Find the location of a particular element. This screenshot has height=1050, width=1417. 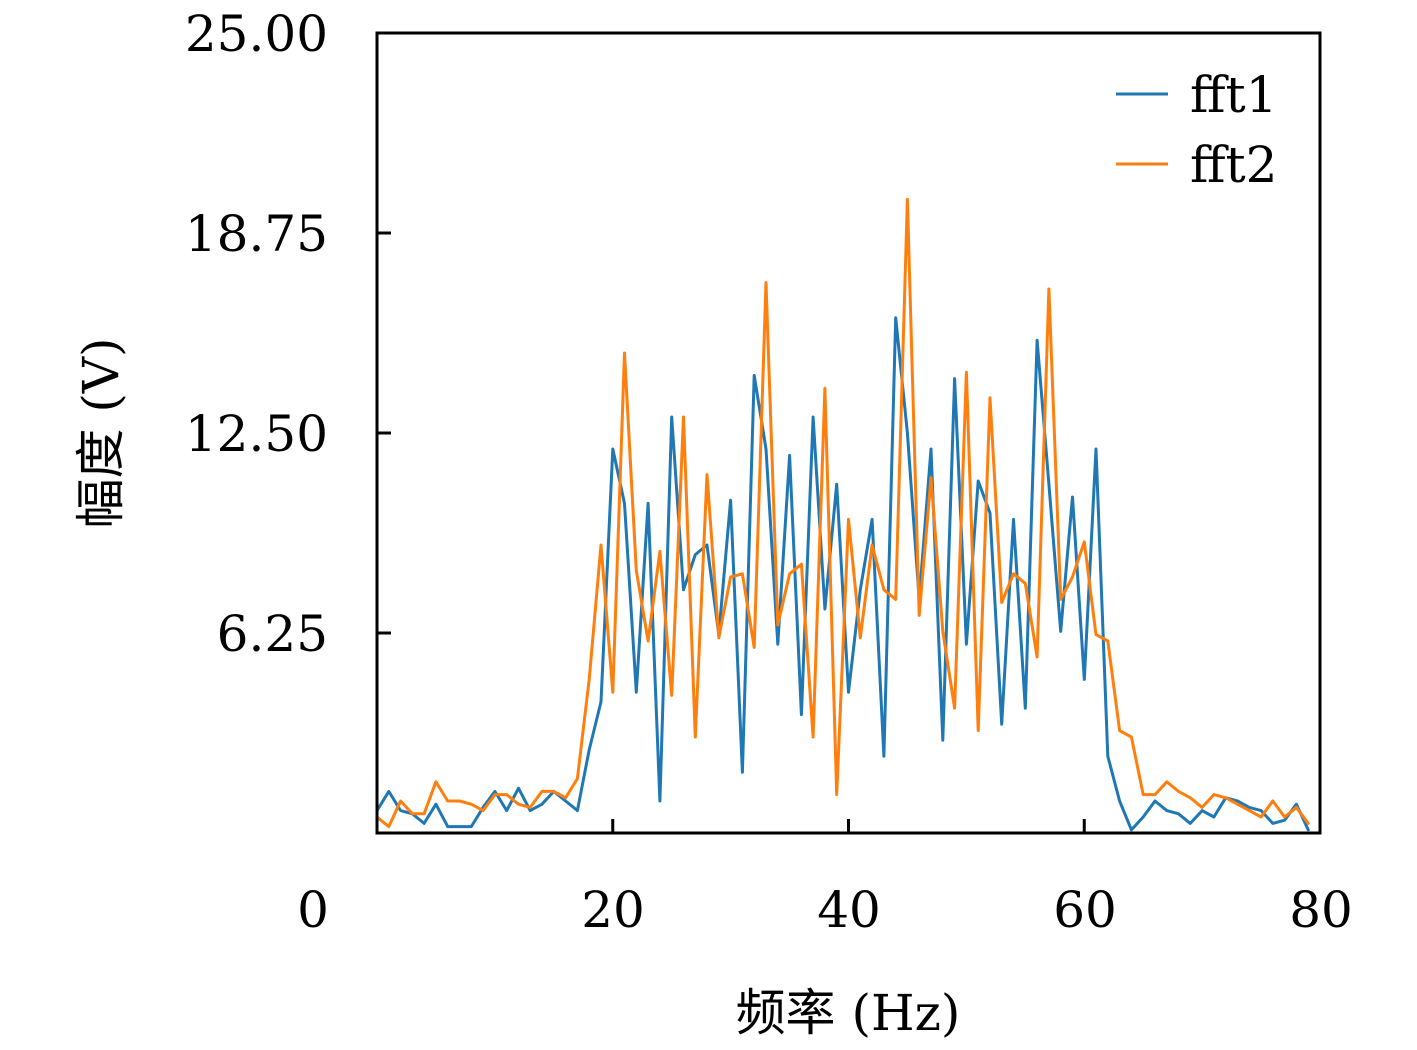

x-tick-label: 60 is located at coordinates (1085, 910).